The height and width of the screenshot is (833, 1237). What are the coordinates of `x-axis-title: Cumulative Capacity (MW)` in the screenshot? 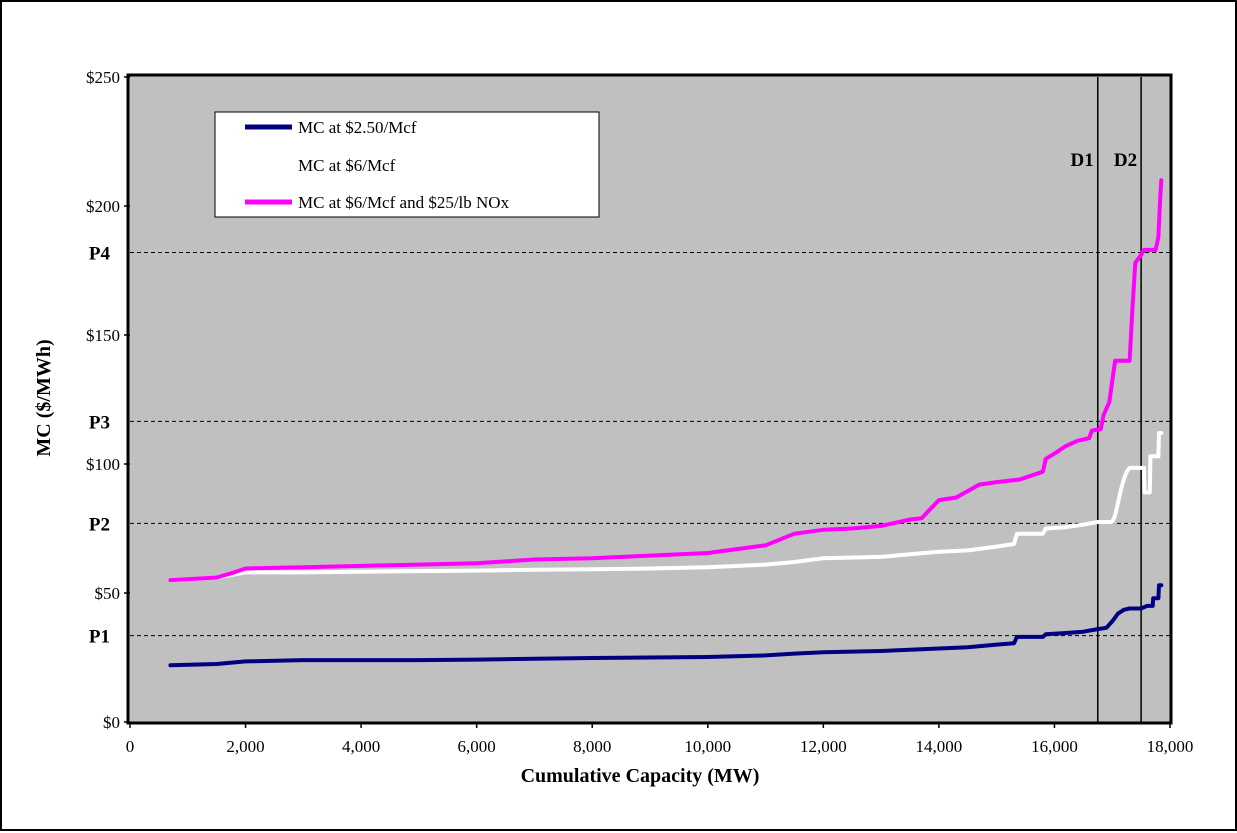 It's located at (640, 776).